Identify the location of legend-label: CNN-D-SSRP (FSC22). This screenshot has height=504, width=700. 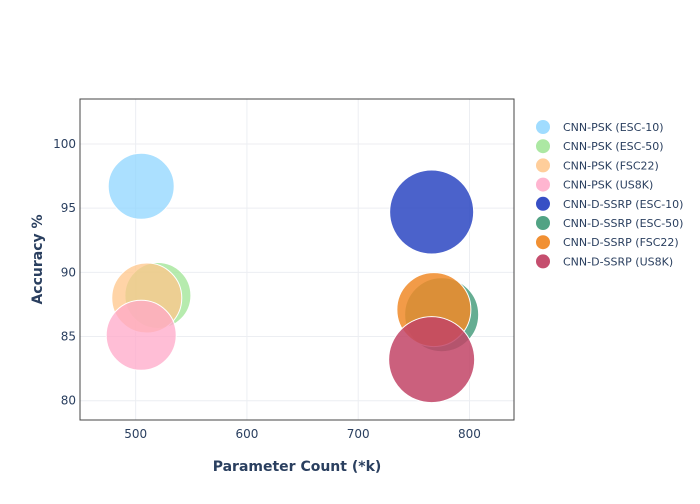
(621, 242).